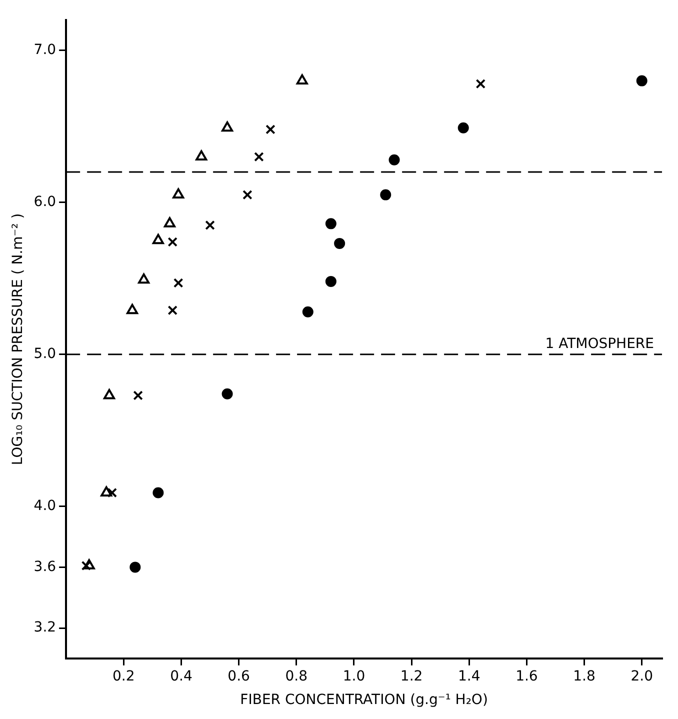  Describe the element at coordinates (354, 676) in the screenshot. I see `x-tick-label: 1.0` at that location.